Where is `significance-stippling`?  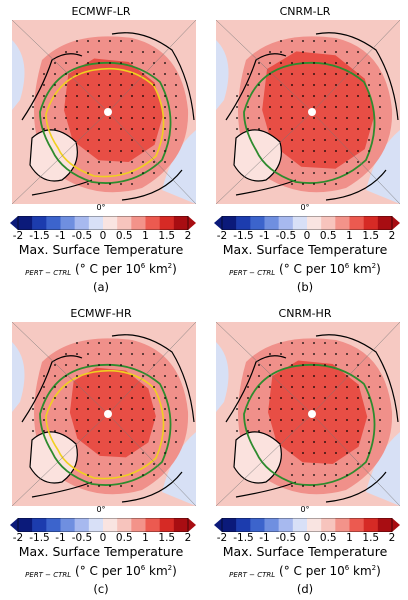
significance-stippling is located at coordinates (104, 112).